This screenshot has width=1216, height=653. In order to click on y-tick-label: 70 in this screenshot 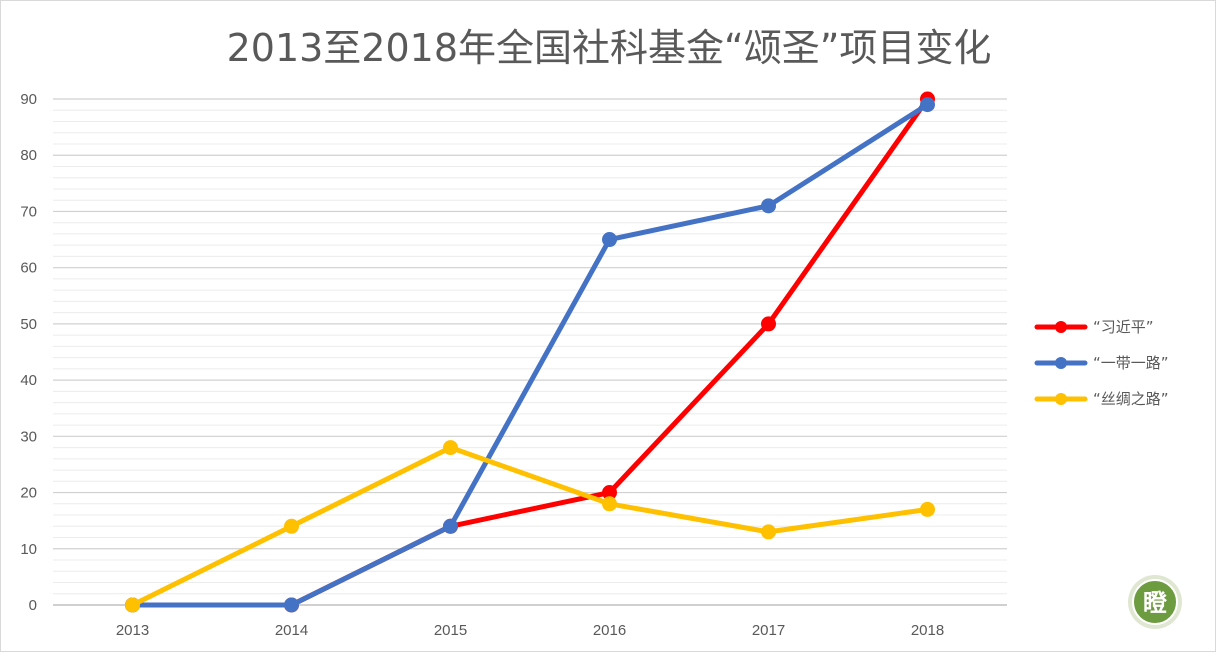, I will do `click(28, 211)`.